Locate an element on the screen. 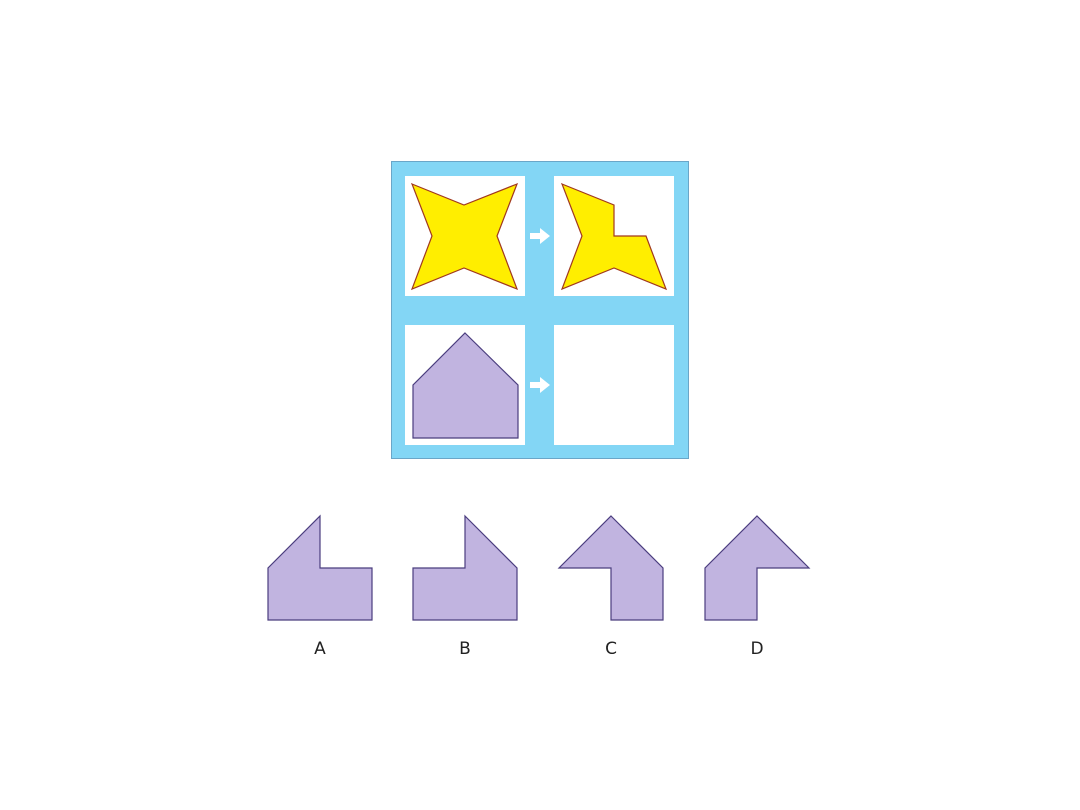 The image size is (1080, 810). cut-star-shape is located at coordinates (614, 236).